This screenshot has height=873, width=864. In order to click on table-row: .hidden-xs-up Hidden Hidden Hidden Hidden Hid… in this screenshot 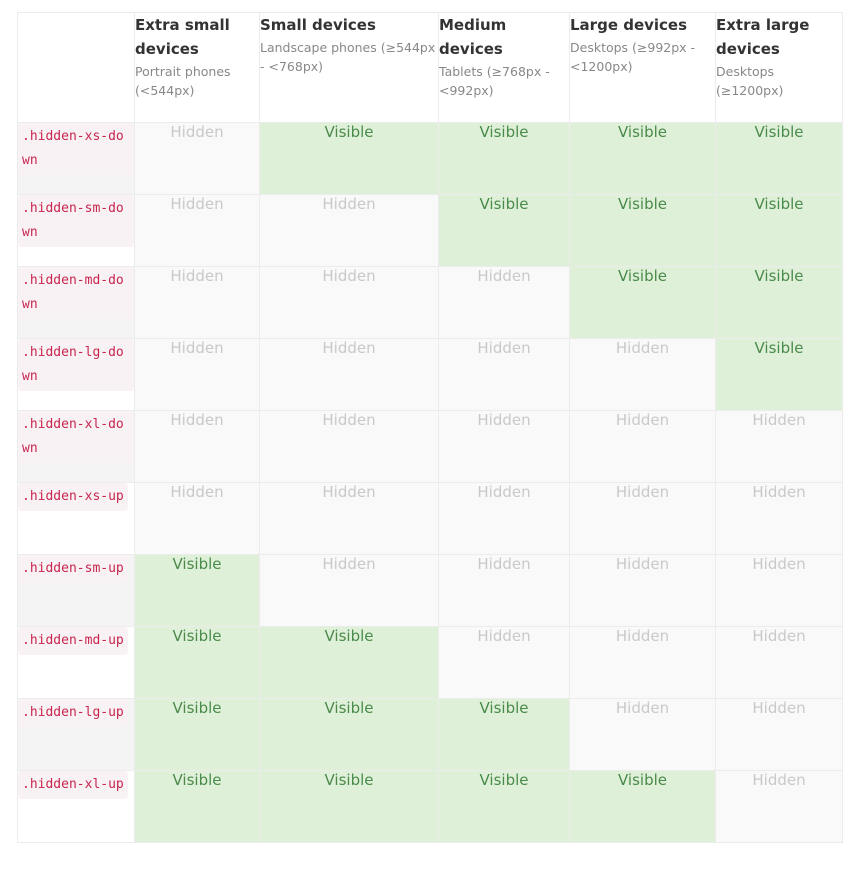, I will do `click(430, 518)`.